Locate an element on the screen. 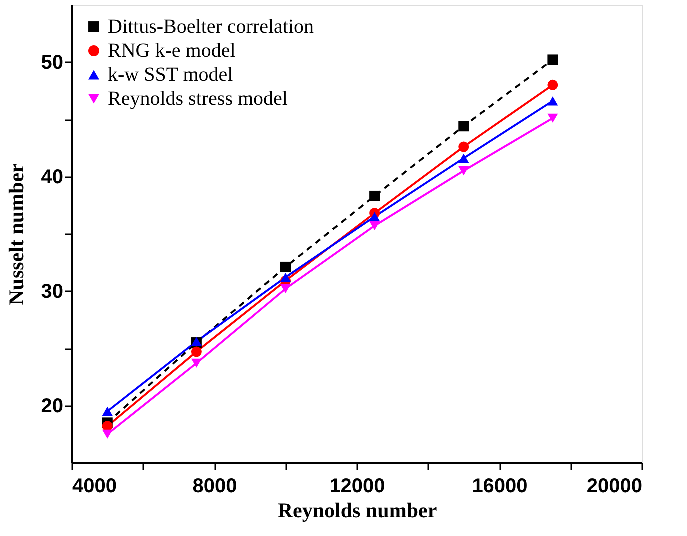  x-axis-title: Reynolds number is located at coordinates (358, 510).